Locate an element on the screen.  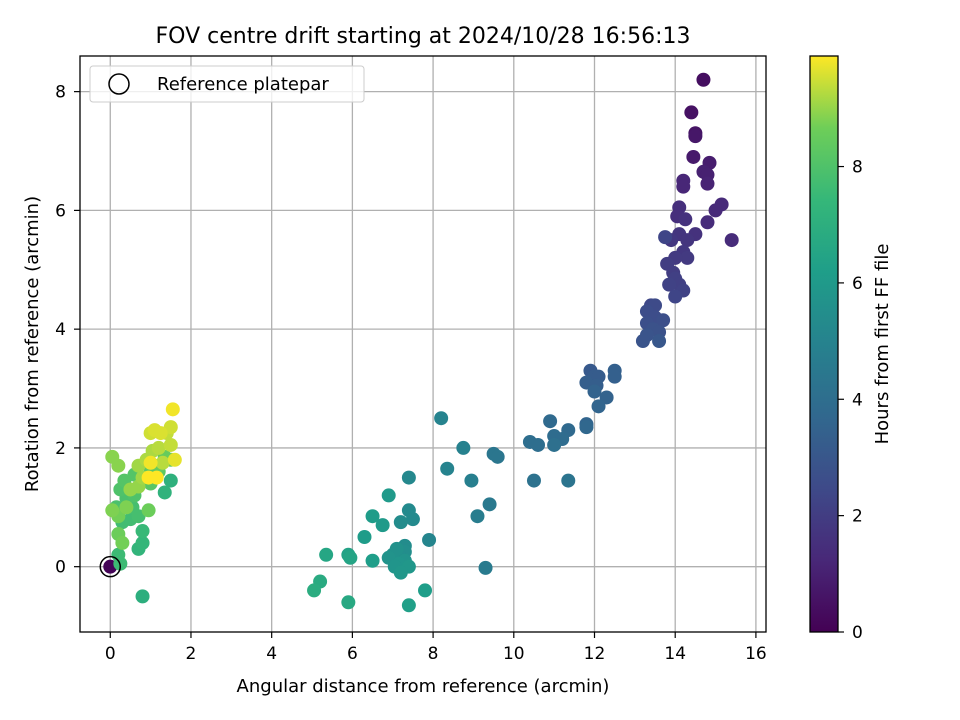
y-tick-label: 6 is located at coordinates (60, 211).